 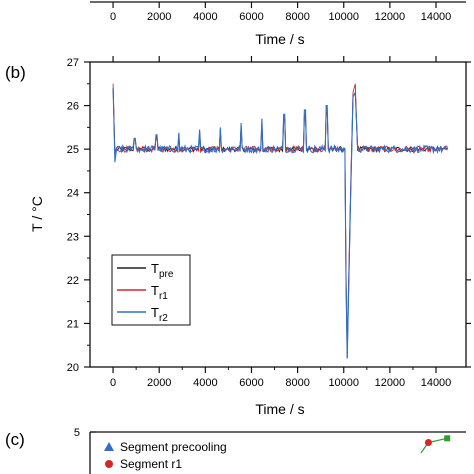 I want to click on panel-b-x-tick-label: 10000, so click(x=343, y=383).